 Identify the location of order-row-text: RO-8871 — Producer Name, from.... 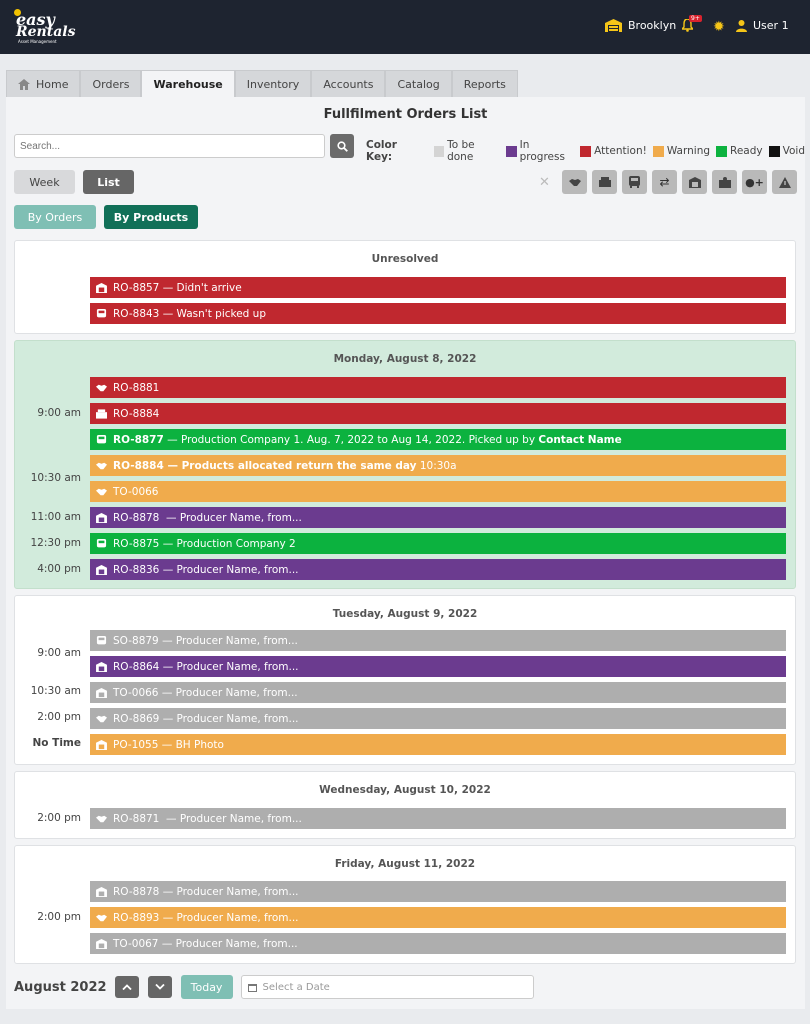
(207, 818).